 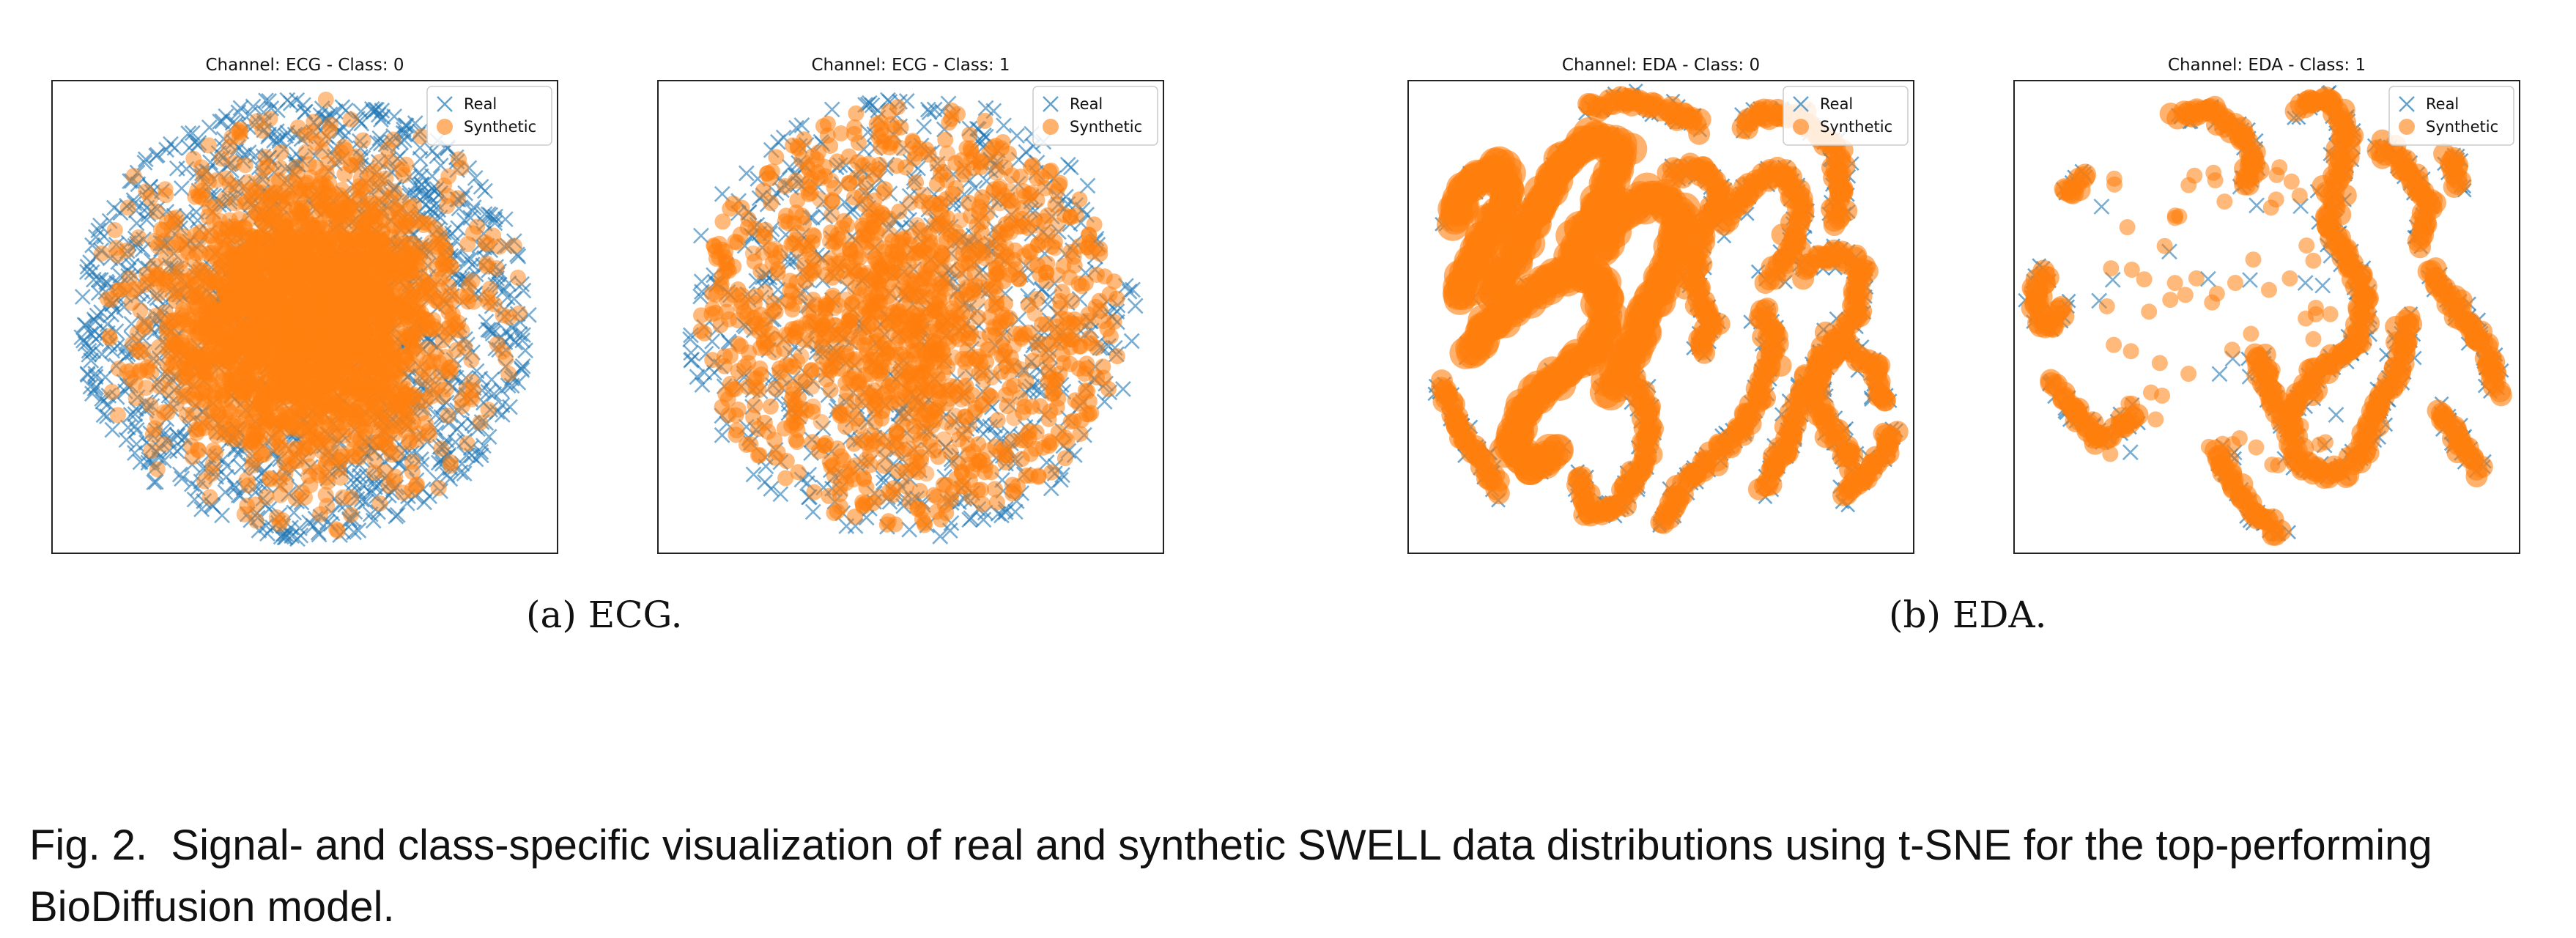 What do you see at coordinates (500, 127) in the screenshot?
I see `legend-label-synthetic: Synthetic` at bounding box center [500, 127].